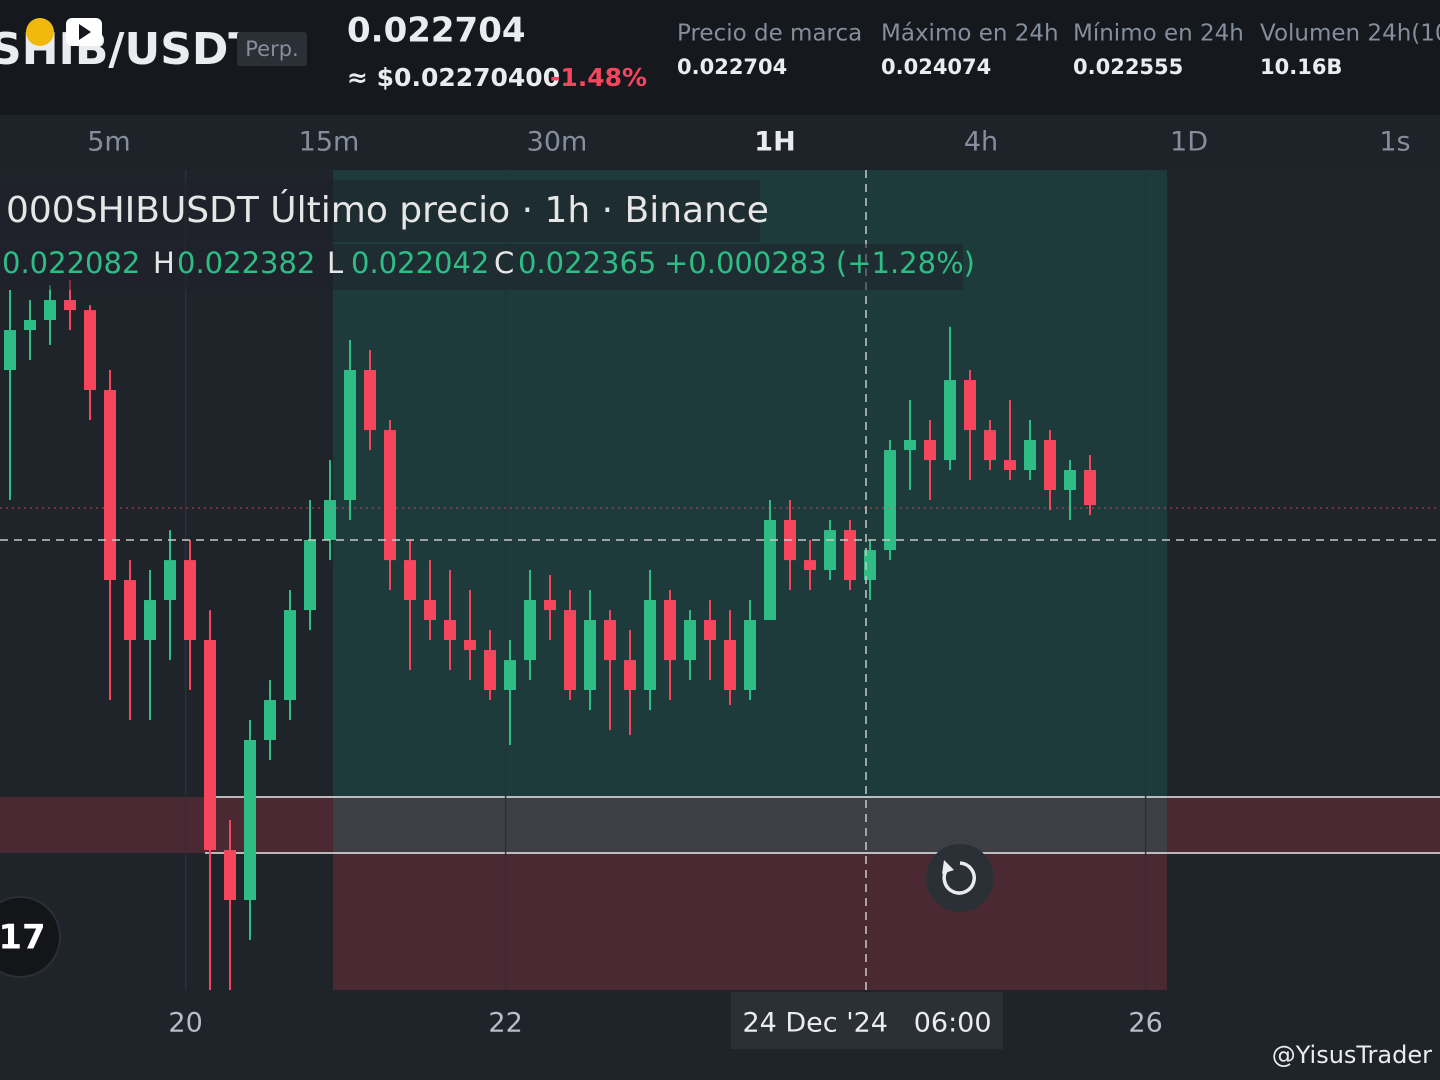 The image size is (1440, 1080). What do you see at coordinates (598, 77) in the screenshot?
I see `price-change: -1.48%` at bounding box center [598, 77].